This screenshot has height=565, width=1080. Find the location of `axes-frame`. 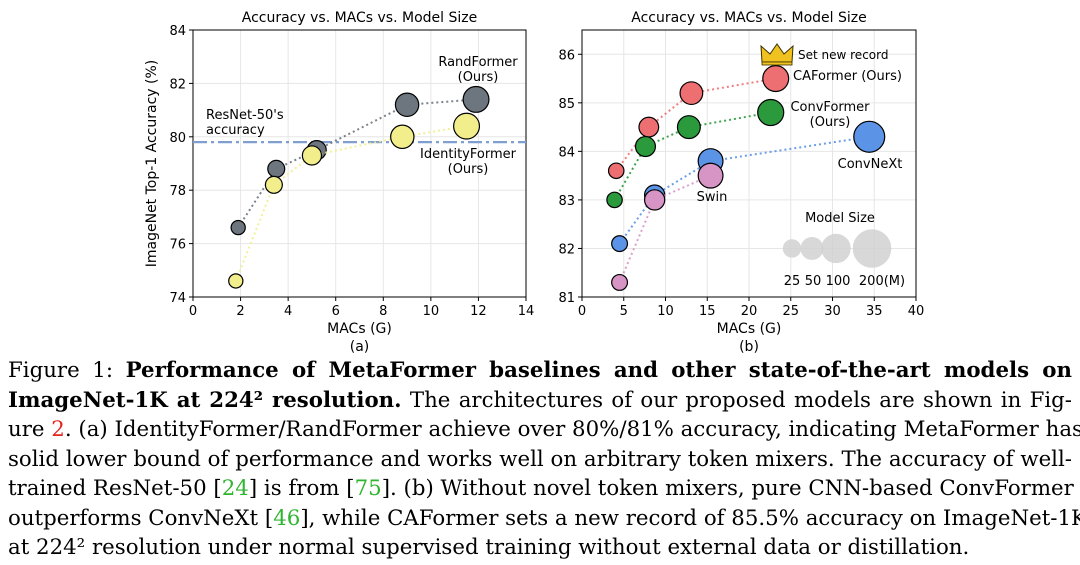

axes-frame is located at coordinates (359, 163).